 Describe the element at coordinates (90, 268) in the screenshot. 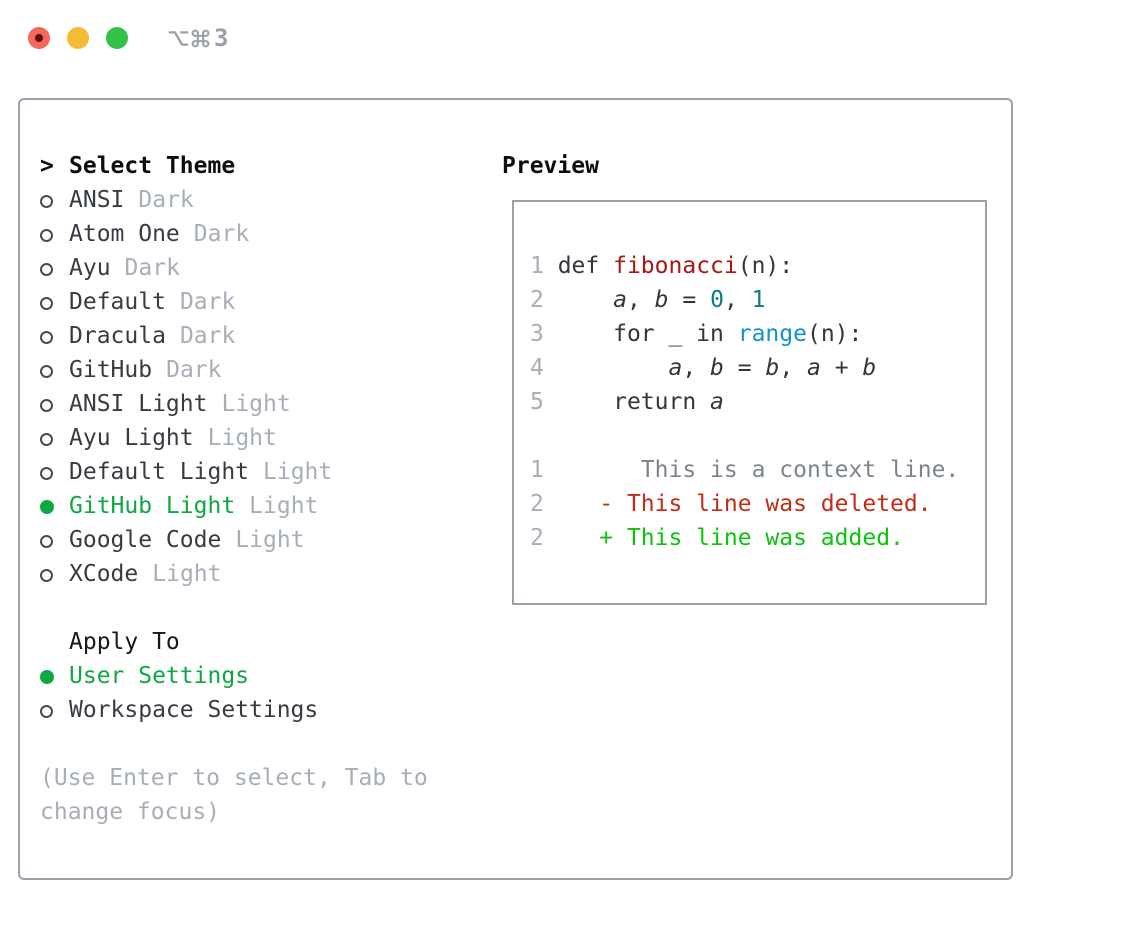

I see `theme-name: Ayu` at that location.